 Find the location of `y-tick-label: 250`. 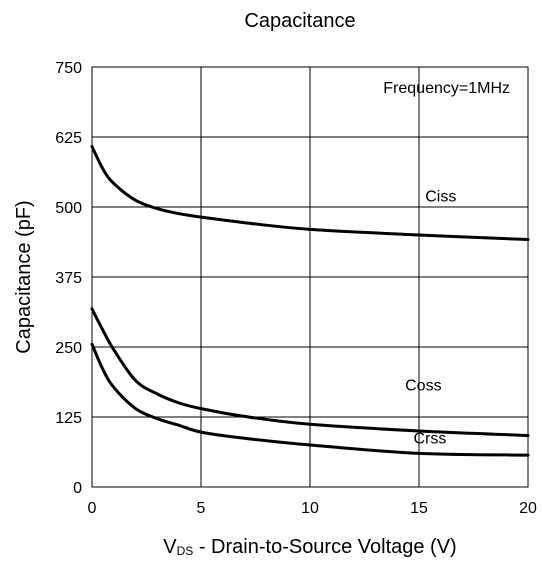

y-tick-label: 250 is located at coordinates (68, 348).